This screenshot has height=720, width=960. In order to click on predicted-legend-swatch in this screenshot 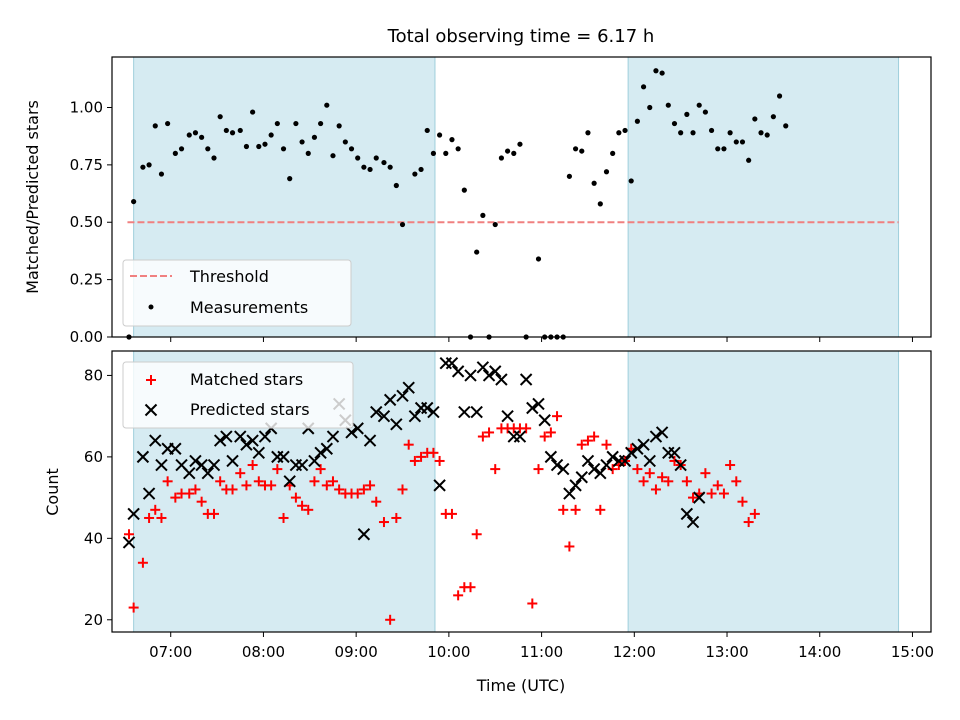, I will do `click(151, 410)`.